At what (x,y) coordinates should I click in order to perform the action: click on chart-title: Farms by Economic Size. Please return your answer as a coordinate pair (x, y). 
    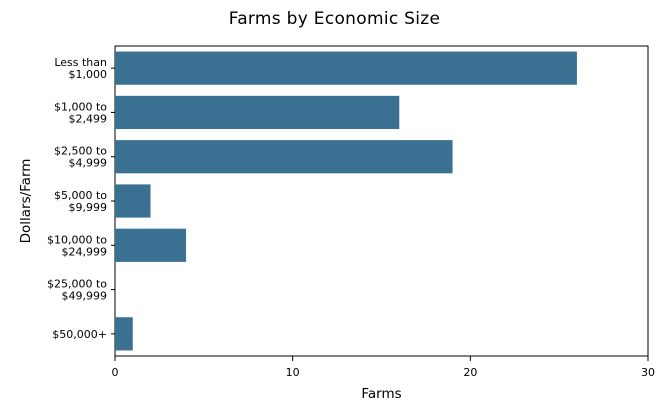
    Looking at the image, I should click on (334, 19).